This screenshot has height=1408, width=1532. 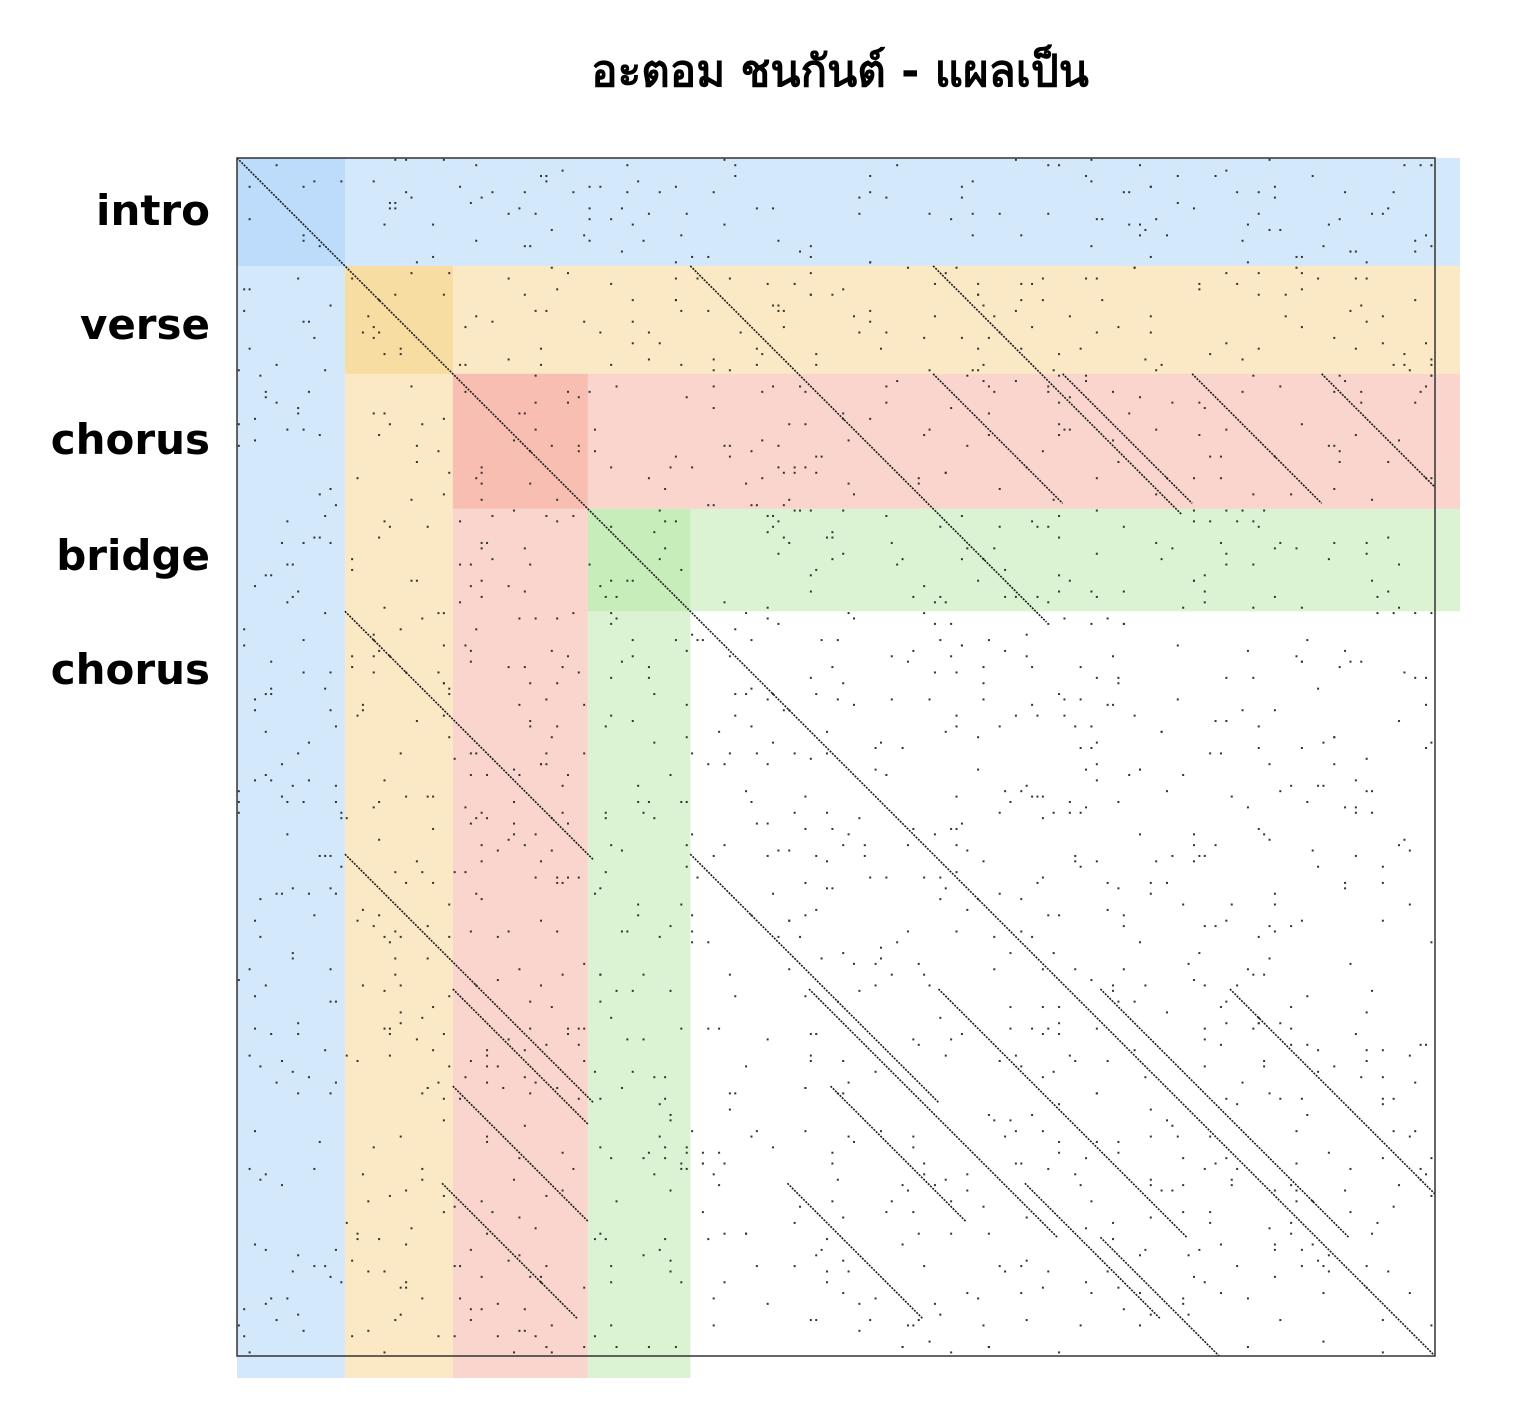 I want to click on band-row-intro, so click(x=848, y=212).